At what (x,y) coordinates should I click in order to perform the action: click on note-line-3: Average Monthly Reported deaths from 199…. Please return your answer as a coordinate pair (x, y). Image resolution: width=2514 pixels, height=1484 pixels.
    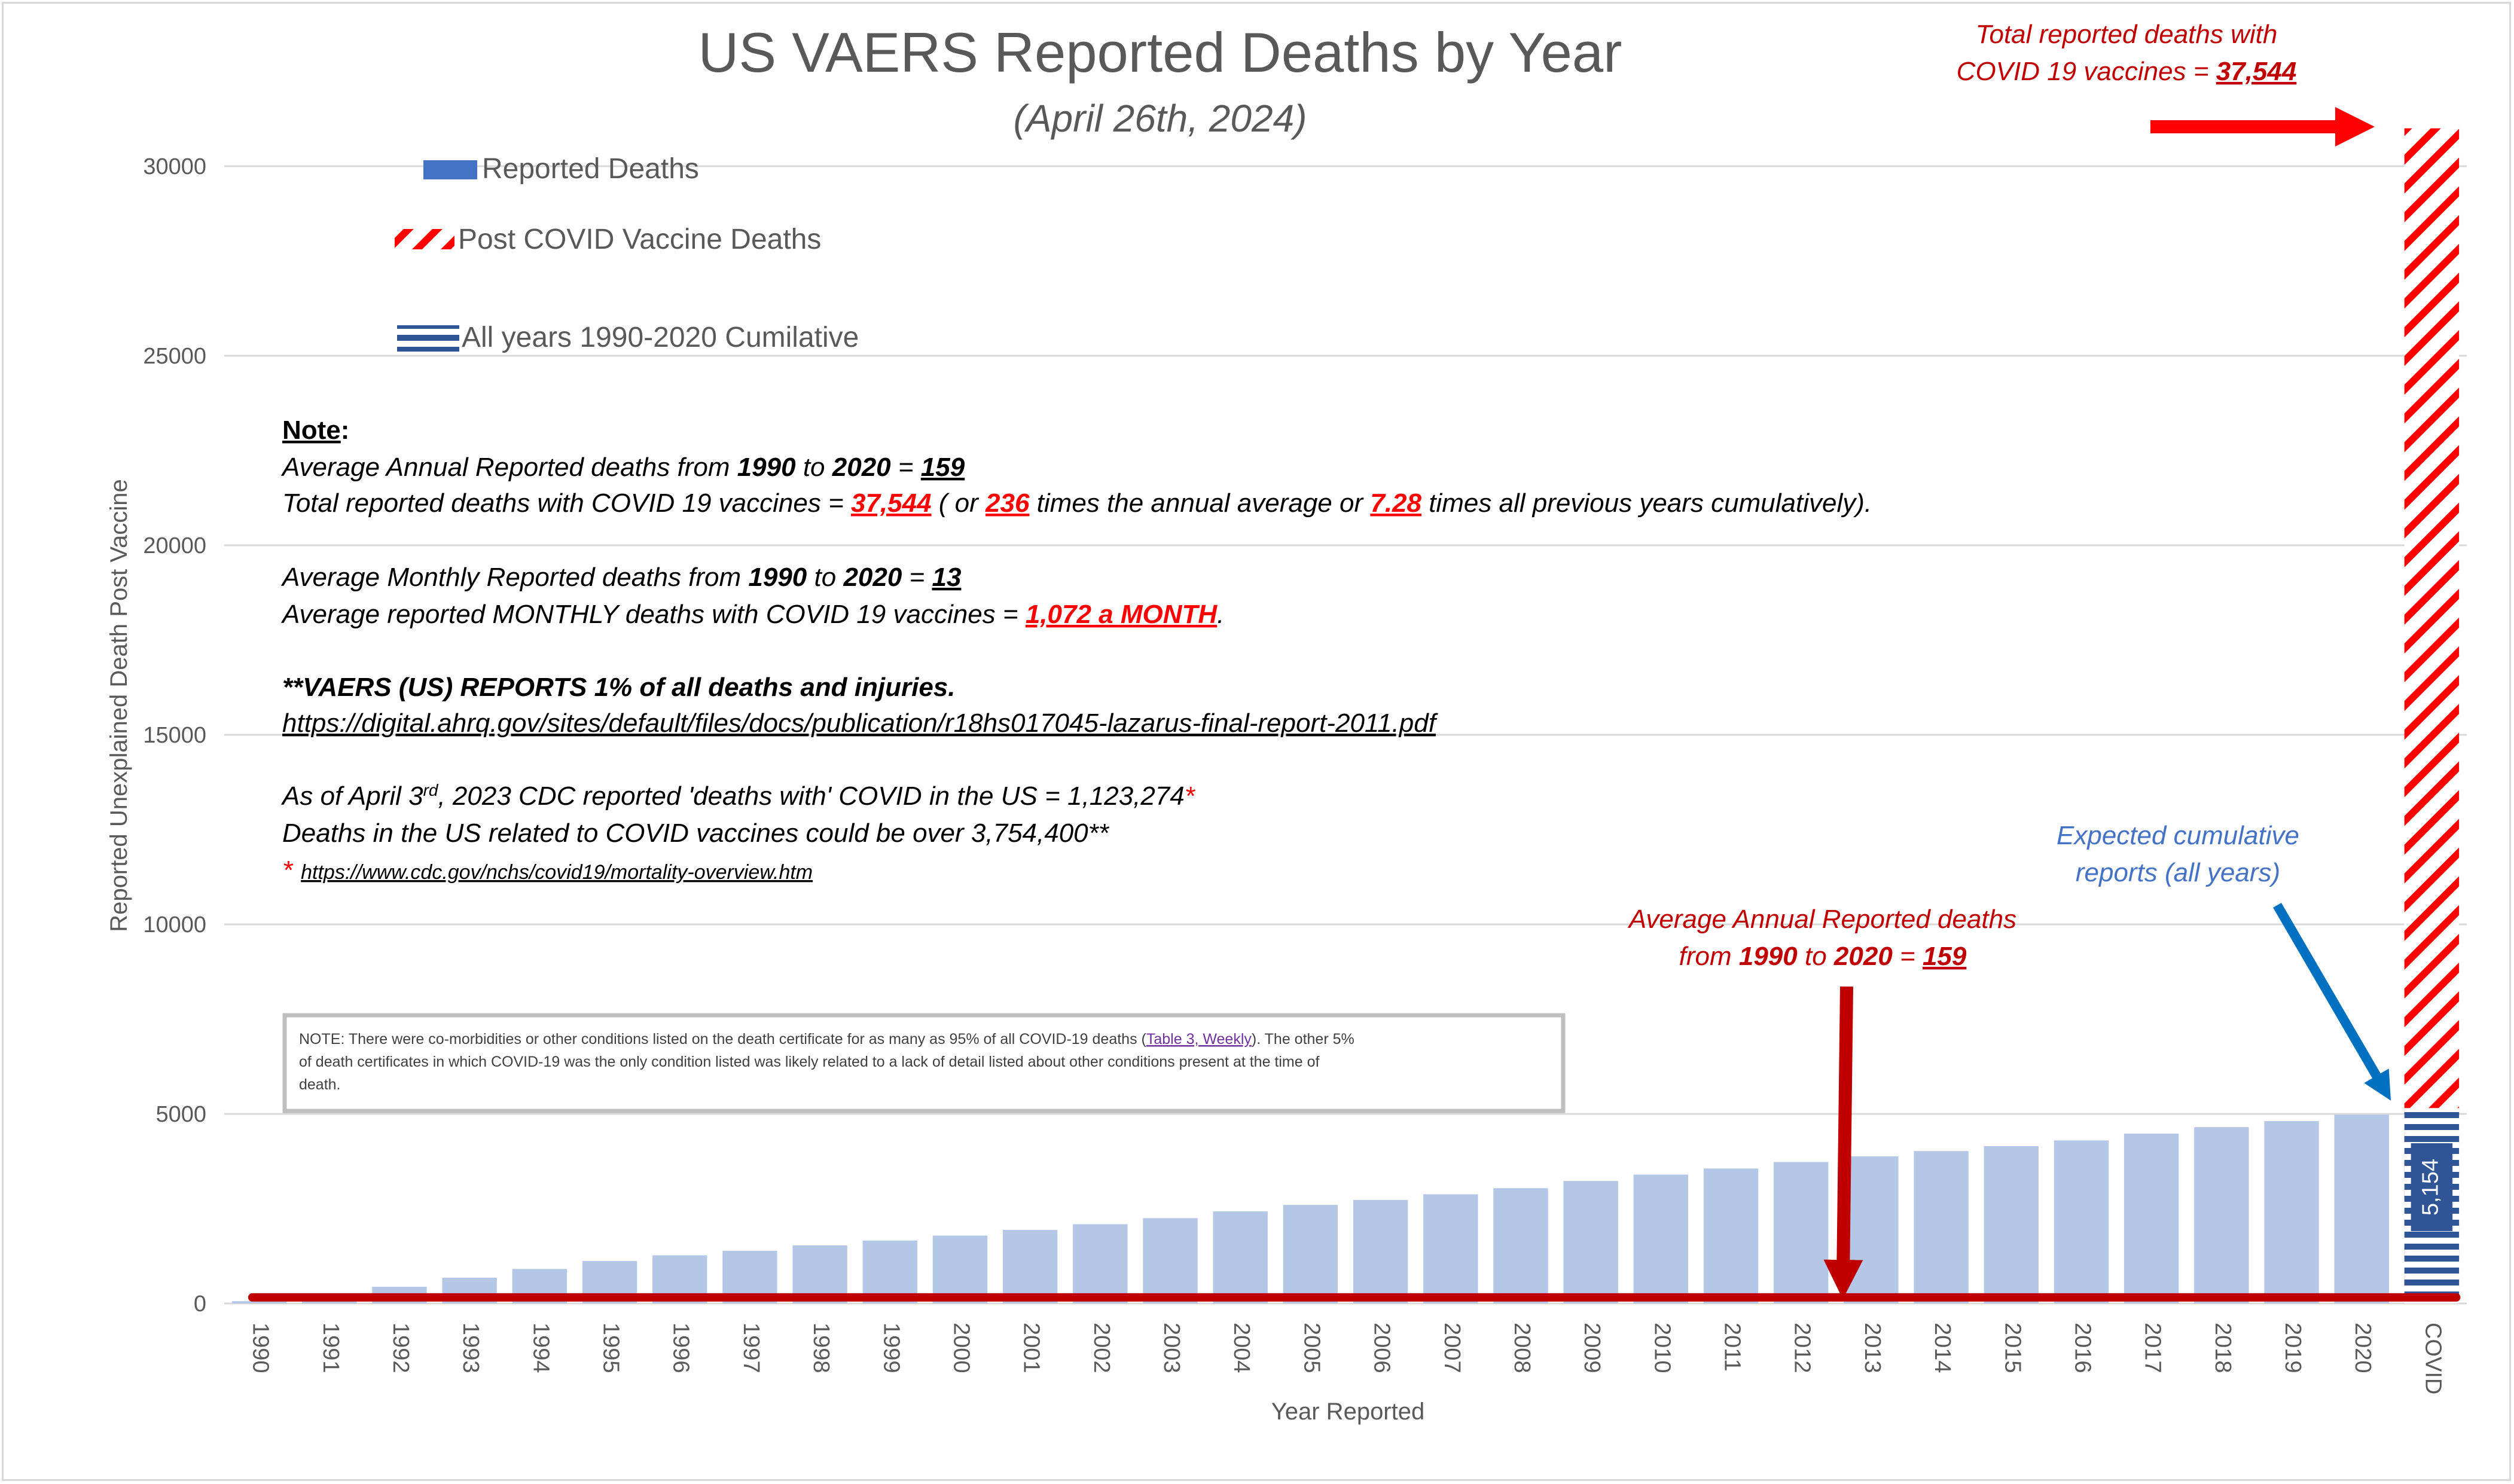
    Looking at the image, I should click on (620, 577).